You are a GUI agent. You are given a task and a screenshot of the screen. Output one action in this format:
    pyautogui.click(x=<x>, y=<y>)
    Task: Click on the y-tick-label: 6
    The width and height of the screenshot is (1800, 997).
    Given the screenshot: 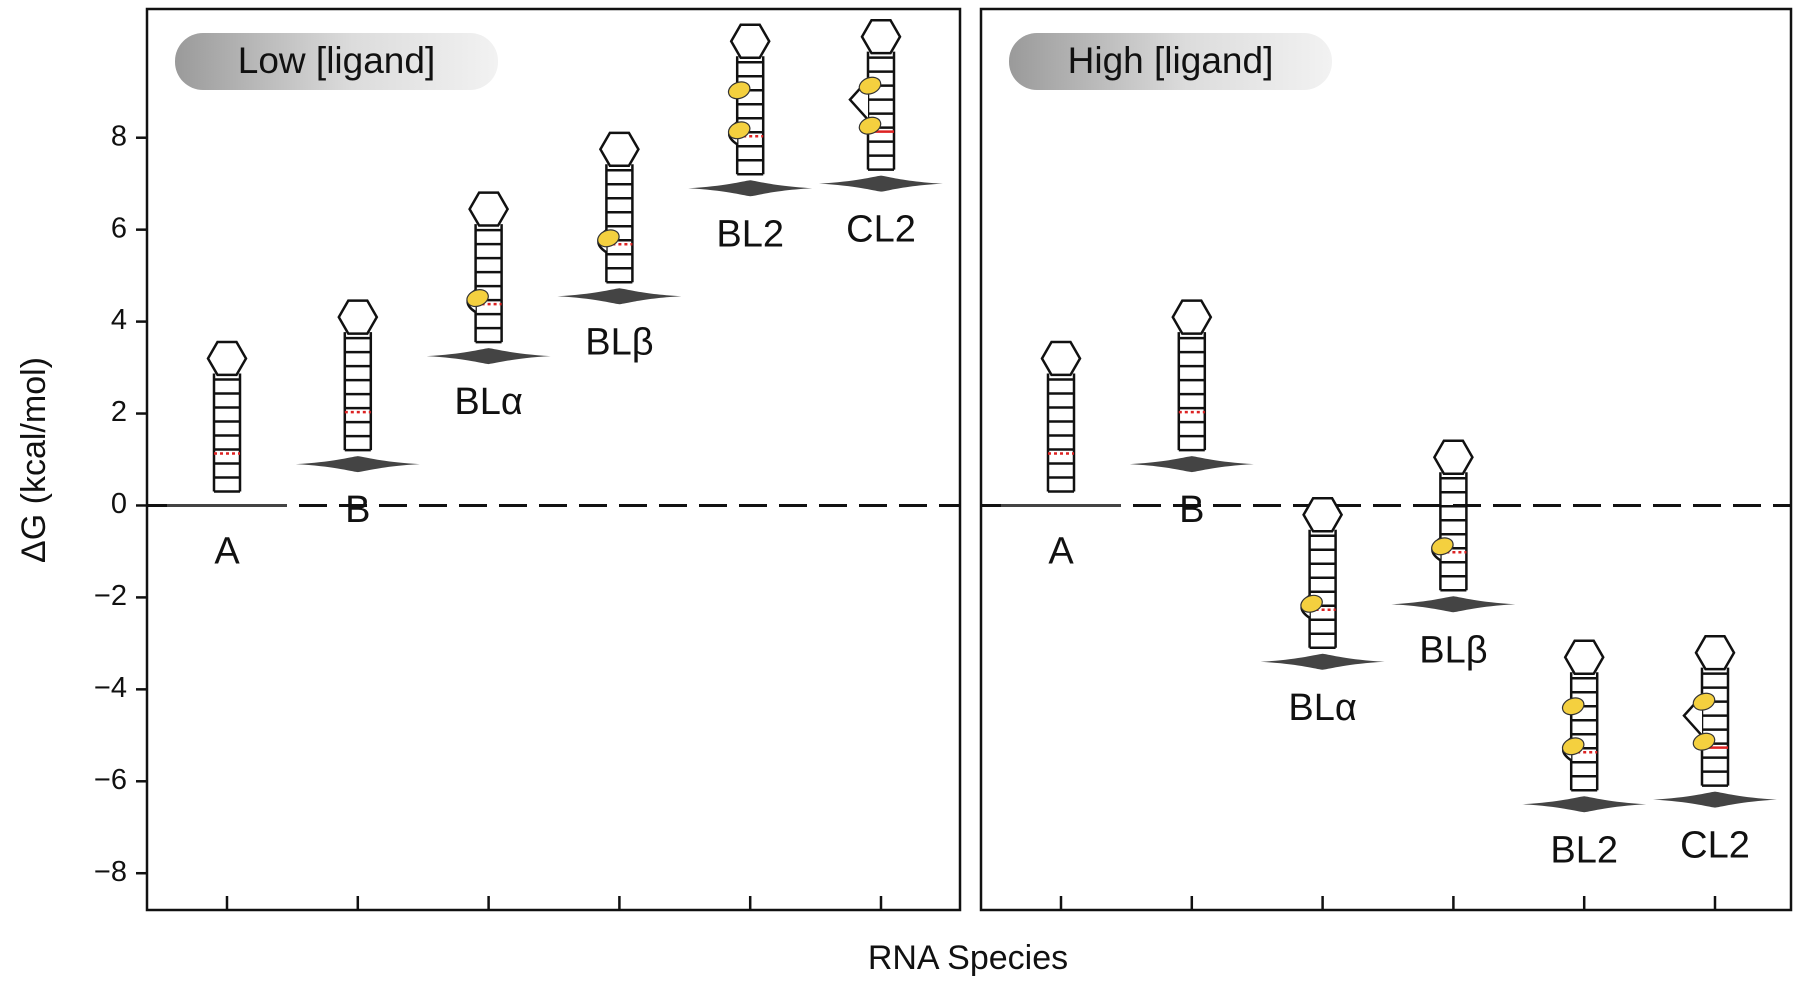 What is the action you would take?
    pyautogui.click(x=119, y=228)
    